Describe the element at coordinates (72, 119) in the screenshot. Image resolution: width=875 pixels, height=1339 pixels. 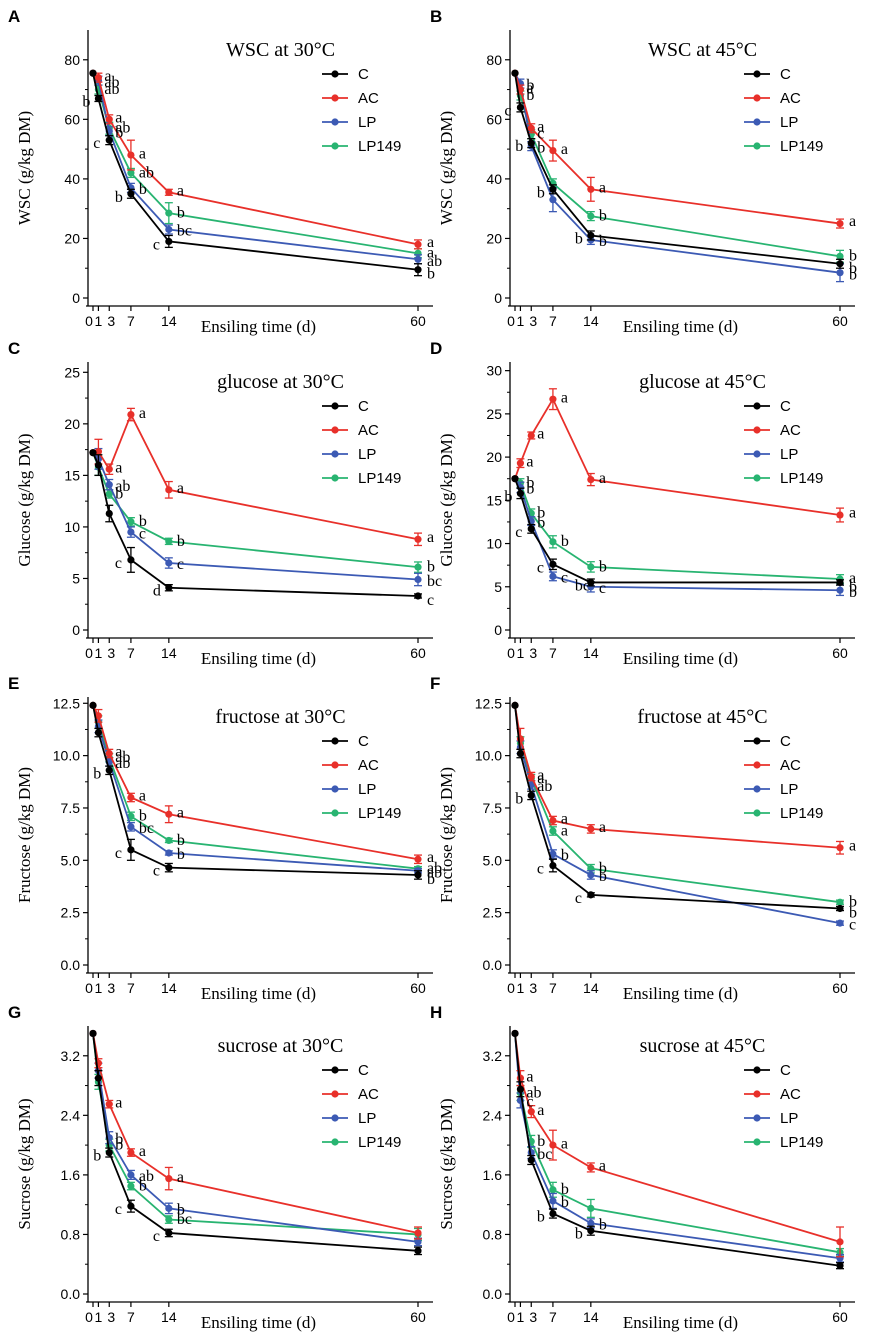
I see `y-tick-label: 60` at that location.